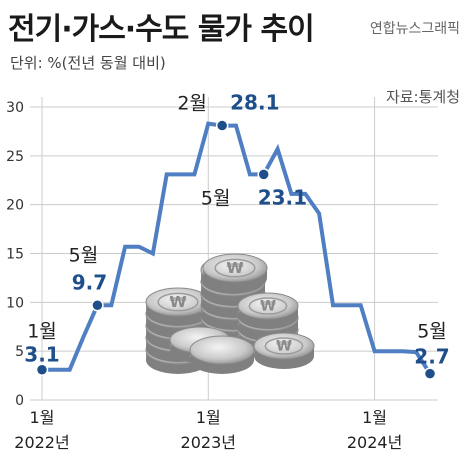  I want to click on y-tick-label: 25, so click(15, 157).